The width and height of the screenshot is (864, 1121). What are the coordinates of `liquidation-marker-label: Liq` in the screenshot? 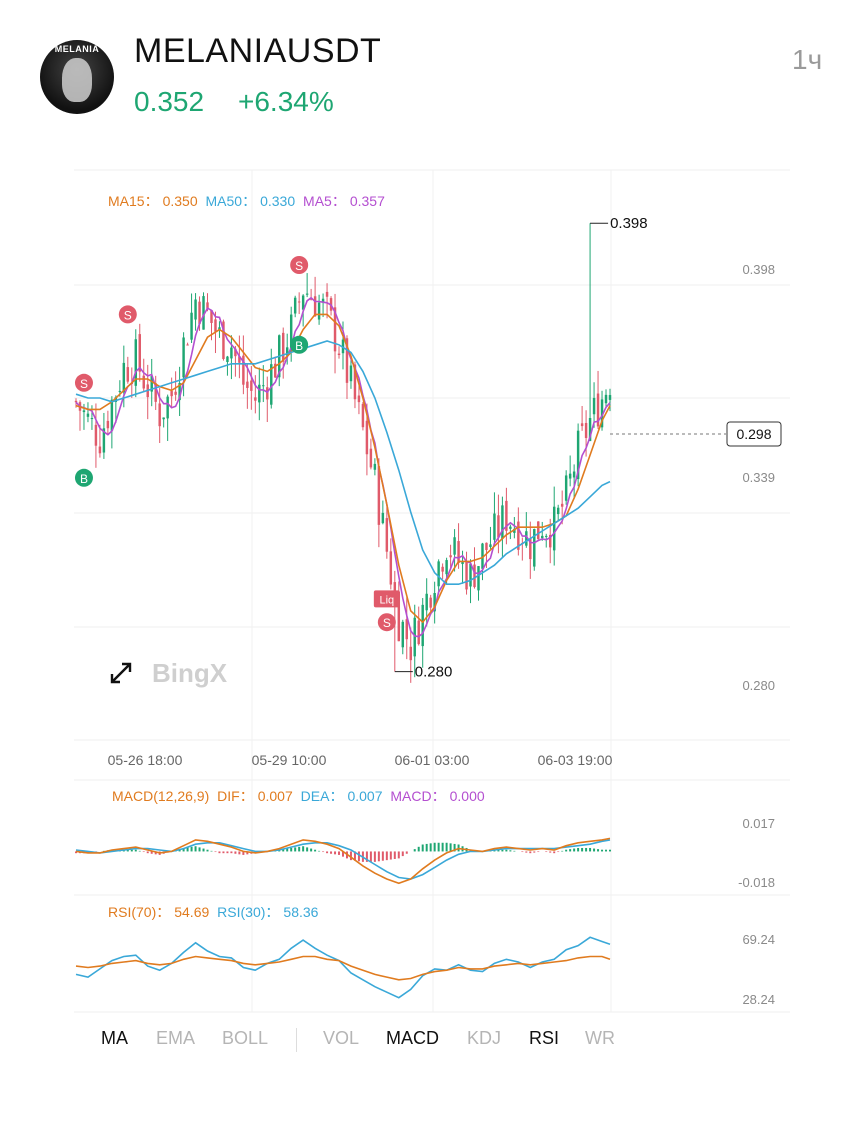 It's located at (386, 600).